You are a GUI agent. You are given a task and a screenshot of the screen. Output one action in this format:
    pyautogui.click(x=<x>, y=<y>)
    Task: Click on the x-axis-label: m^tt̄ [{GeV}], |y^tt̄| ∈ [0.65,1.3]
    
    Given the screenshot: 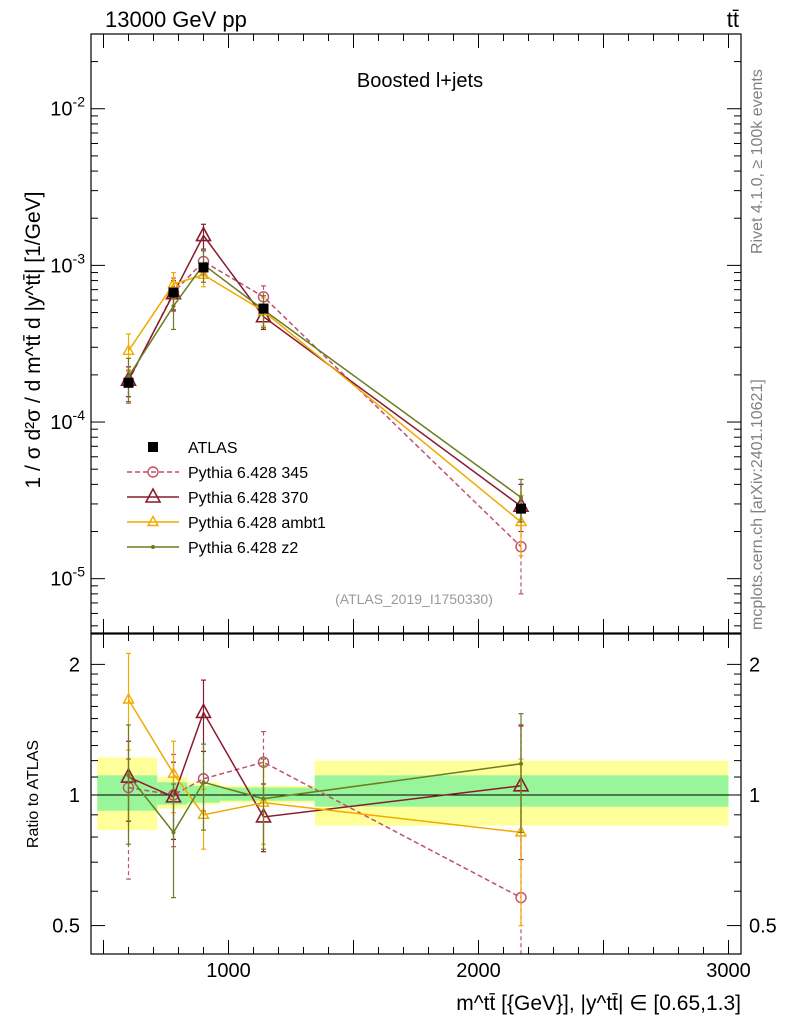 What is the action you would take?
    pyautogui.click(x=598, y=1003)
    